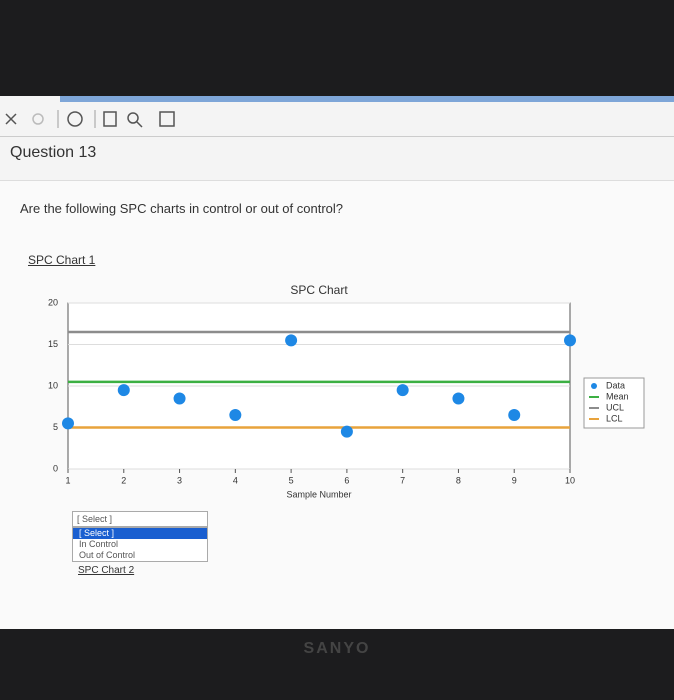  I want to click on info-icon, so click(75, 119).